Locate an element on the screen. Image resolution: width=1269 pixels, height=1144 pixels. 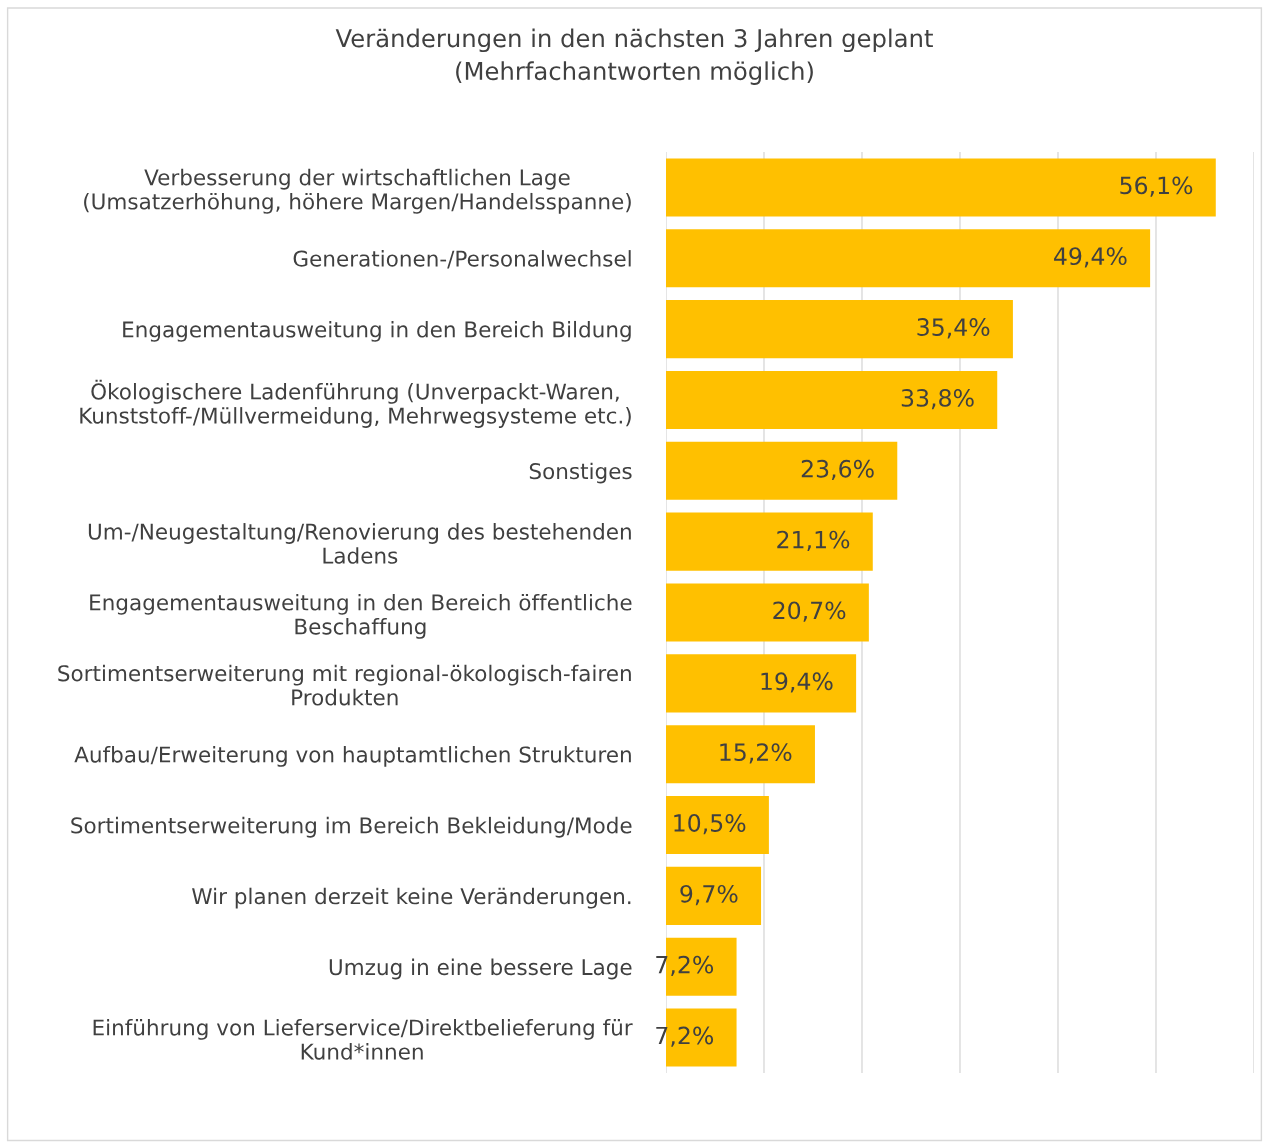
data-label: 19,4% is located at coordinates (797, 682).